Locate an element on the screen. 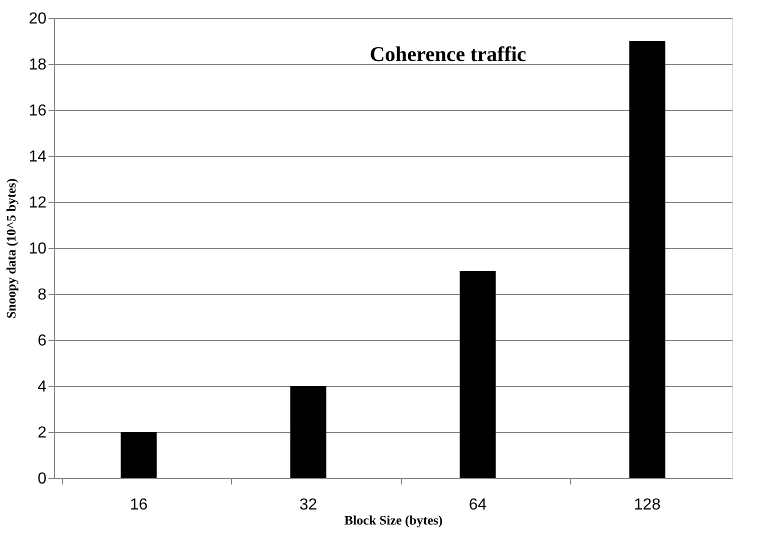  x-tick-label: 64 is located at coordinates (477, 505).